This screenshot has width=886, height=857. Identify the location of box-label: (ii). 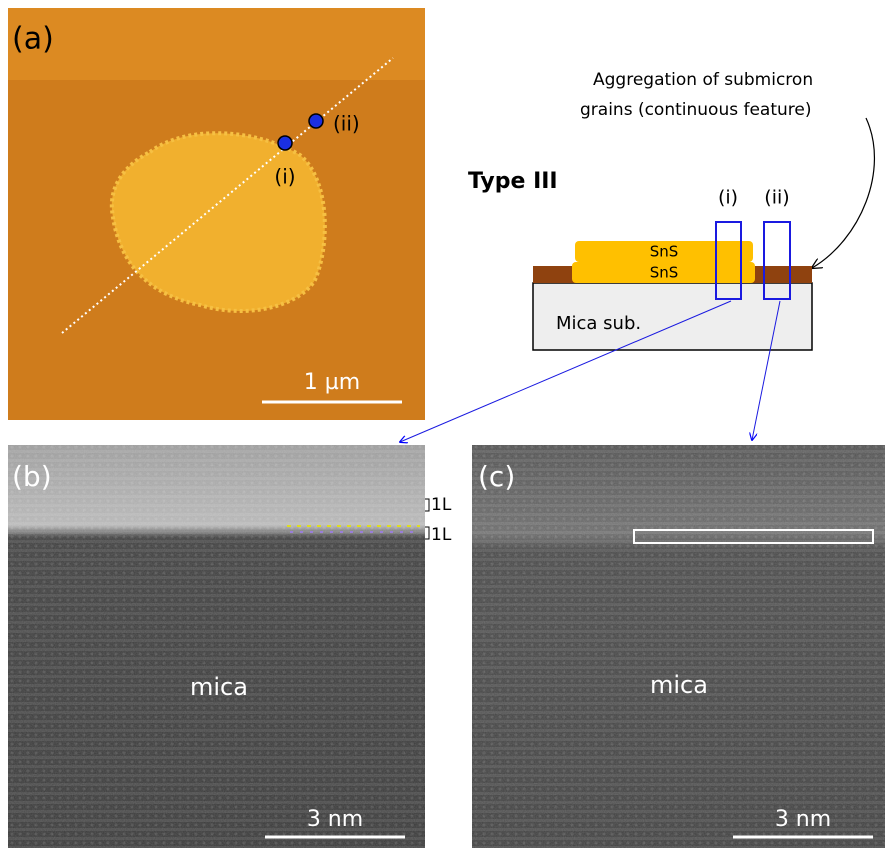
(776, 198).